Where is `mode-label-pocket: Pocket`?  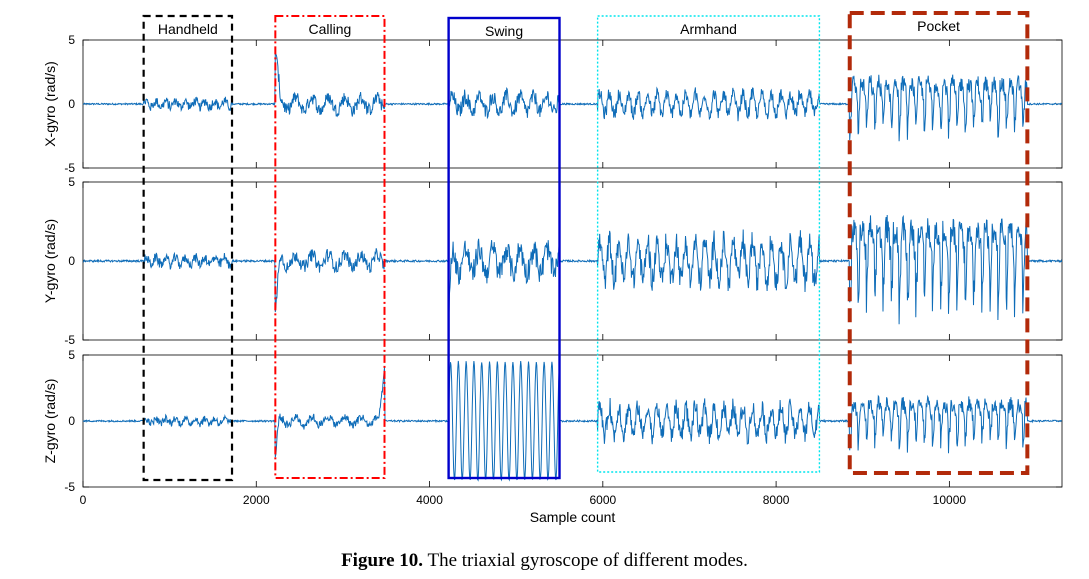
mode-label-pocket: Pocket is located at coordinates (938, 26).